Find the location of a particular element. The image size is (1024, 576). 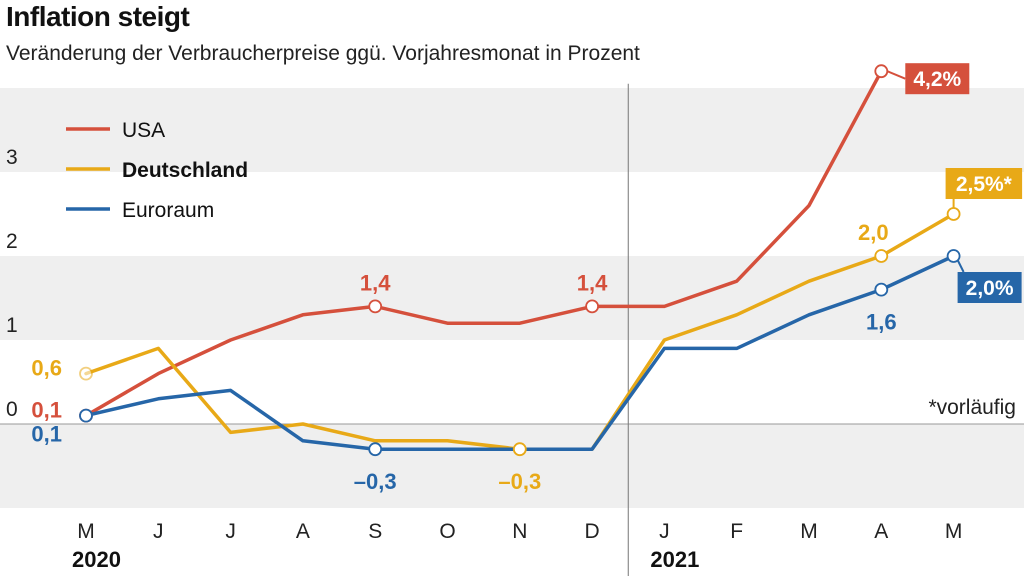

footnote: *vorläufig is located at coordinates (972, 407).